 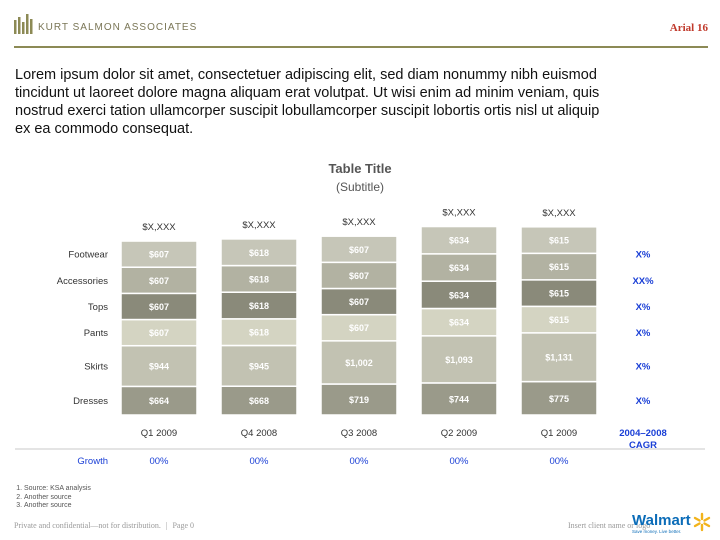 I want to click on growth-label: Growth, so click(x=92, y=461).